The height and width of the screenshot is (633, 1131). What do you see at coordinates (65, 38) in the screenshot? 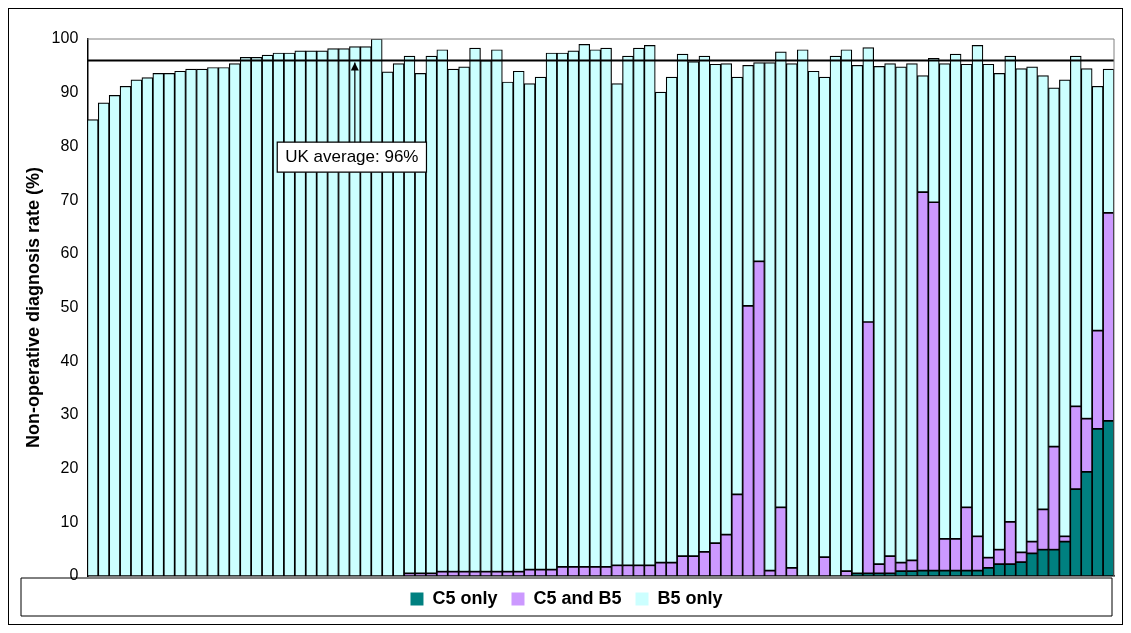
I see `y-tick-label: 100` at bounding box center [65, 38].